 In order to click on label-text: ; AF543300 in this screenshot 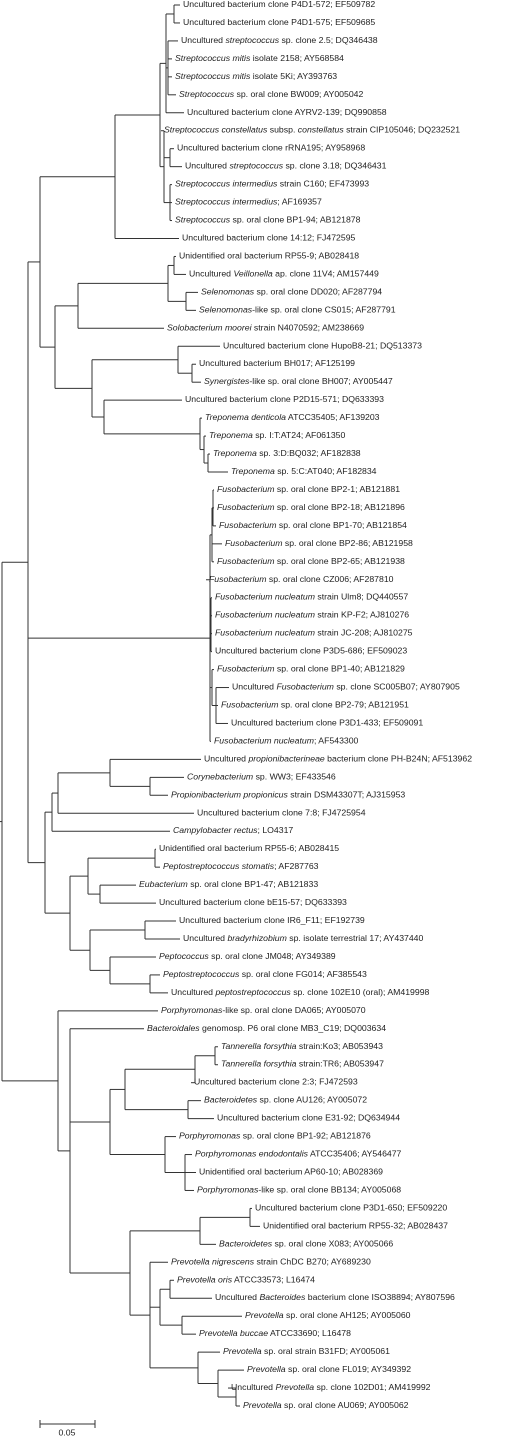, I will do `click(336, 741)`.